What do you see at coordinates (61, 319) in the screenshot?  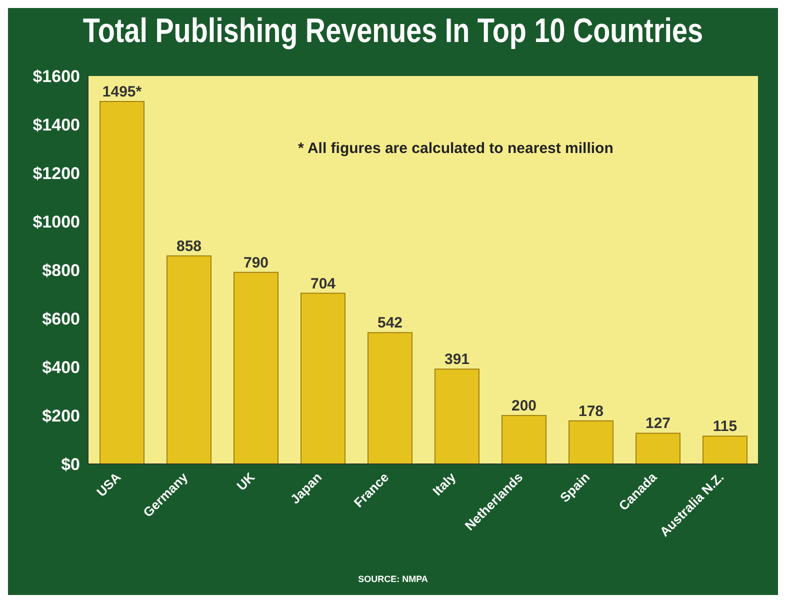 I see `y-tick-label: $600` at bounding box center [61, 319].